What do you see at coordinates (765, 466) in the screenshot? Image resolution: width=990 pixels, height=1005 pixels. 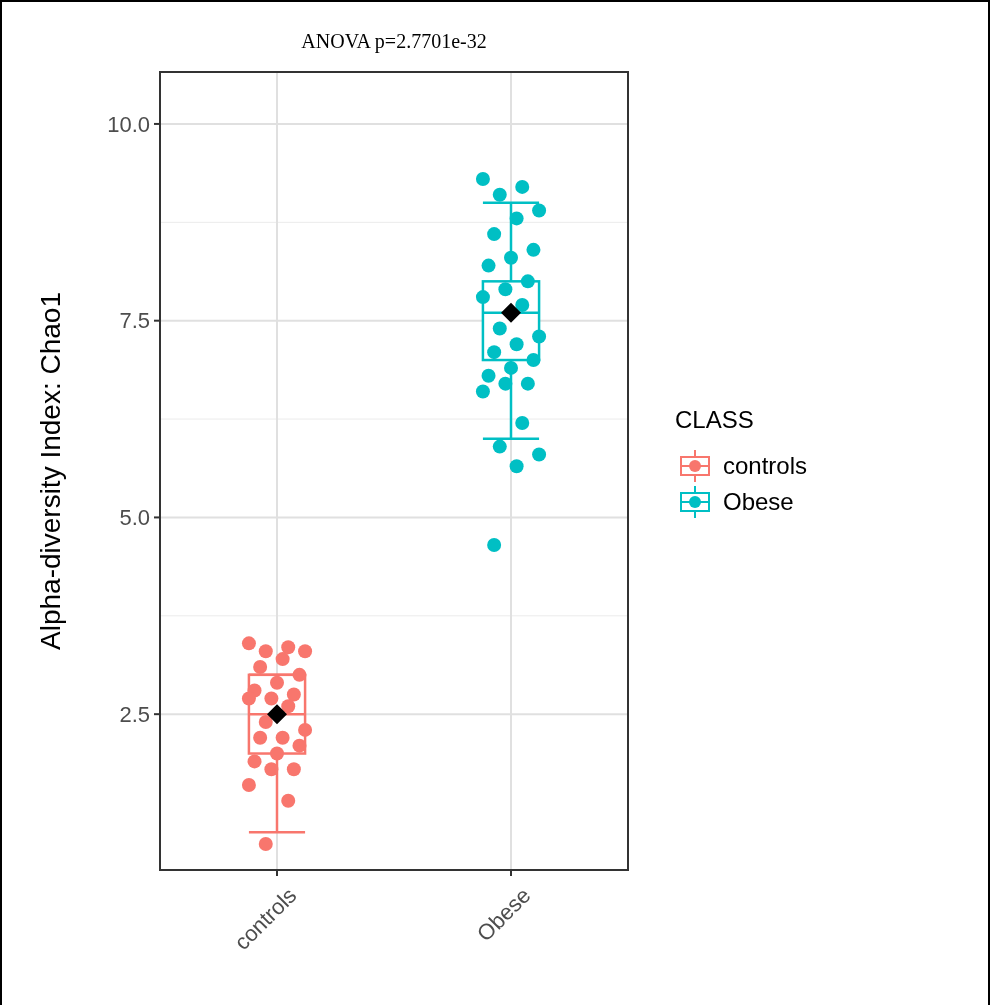 I see `legend-label: controls` at bounding box center [765, 466].